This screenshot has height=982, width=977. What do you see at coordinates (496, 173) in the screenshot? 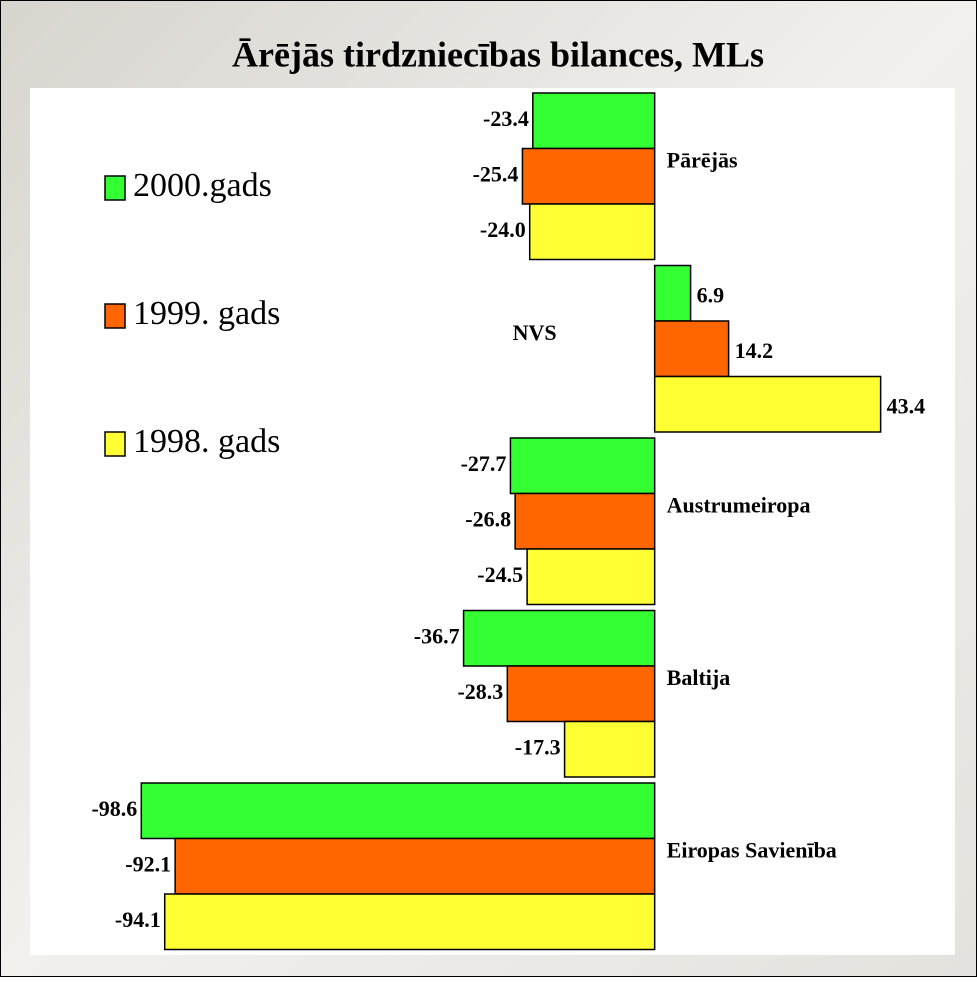
I see `value-label: -25.4` at bounding box center [496, 173].